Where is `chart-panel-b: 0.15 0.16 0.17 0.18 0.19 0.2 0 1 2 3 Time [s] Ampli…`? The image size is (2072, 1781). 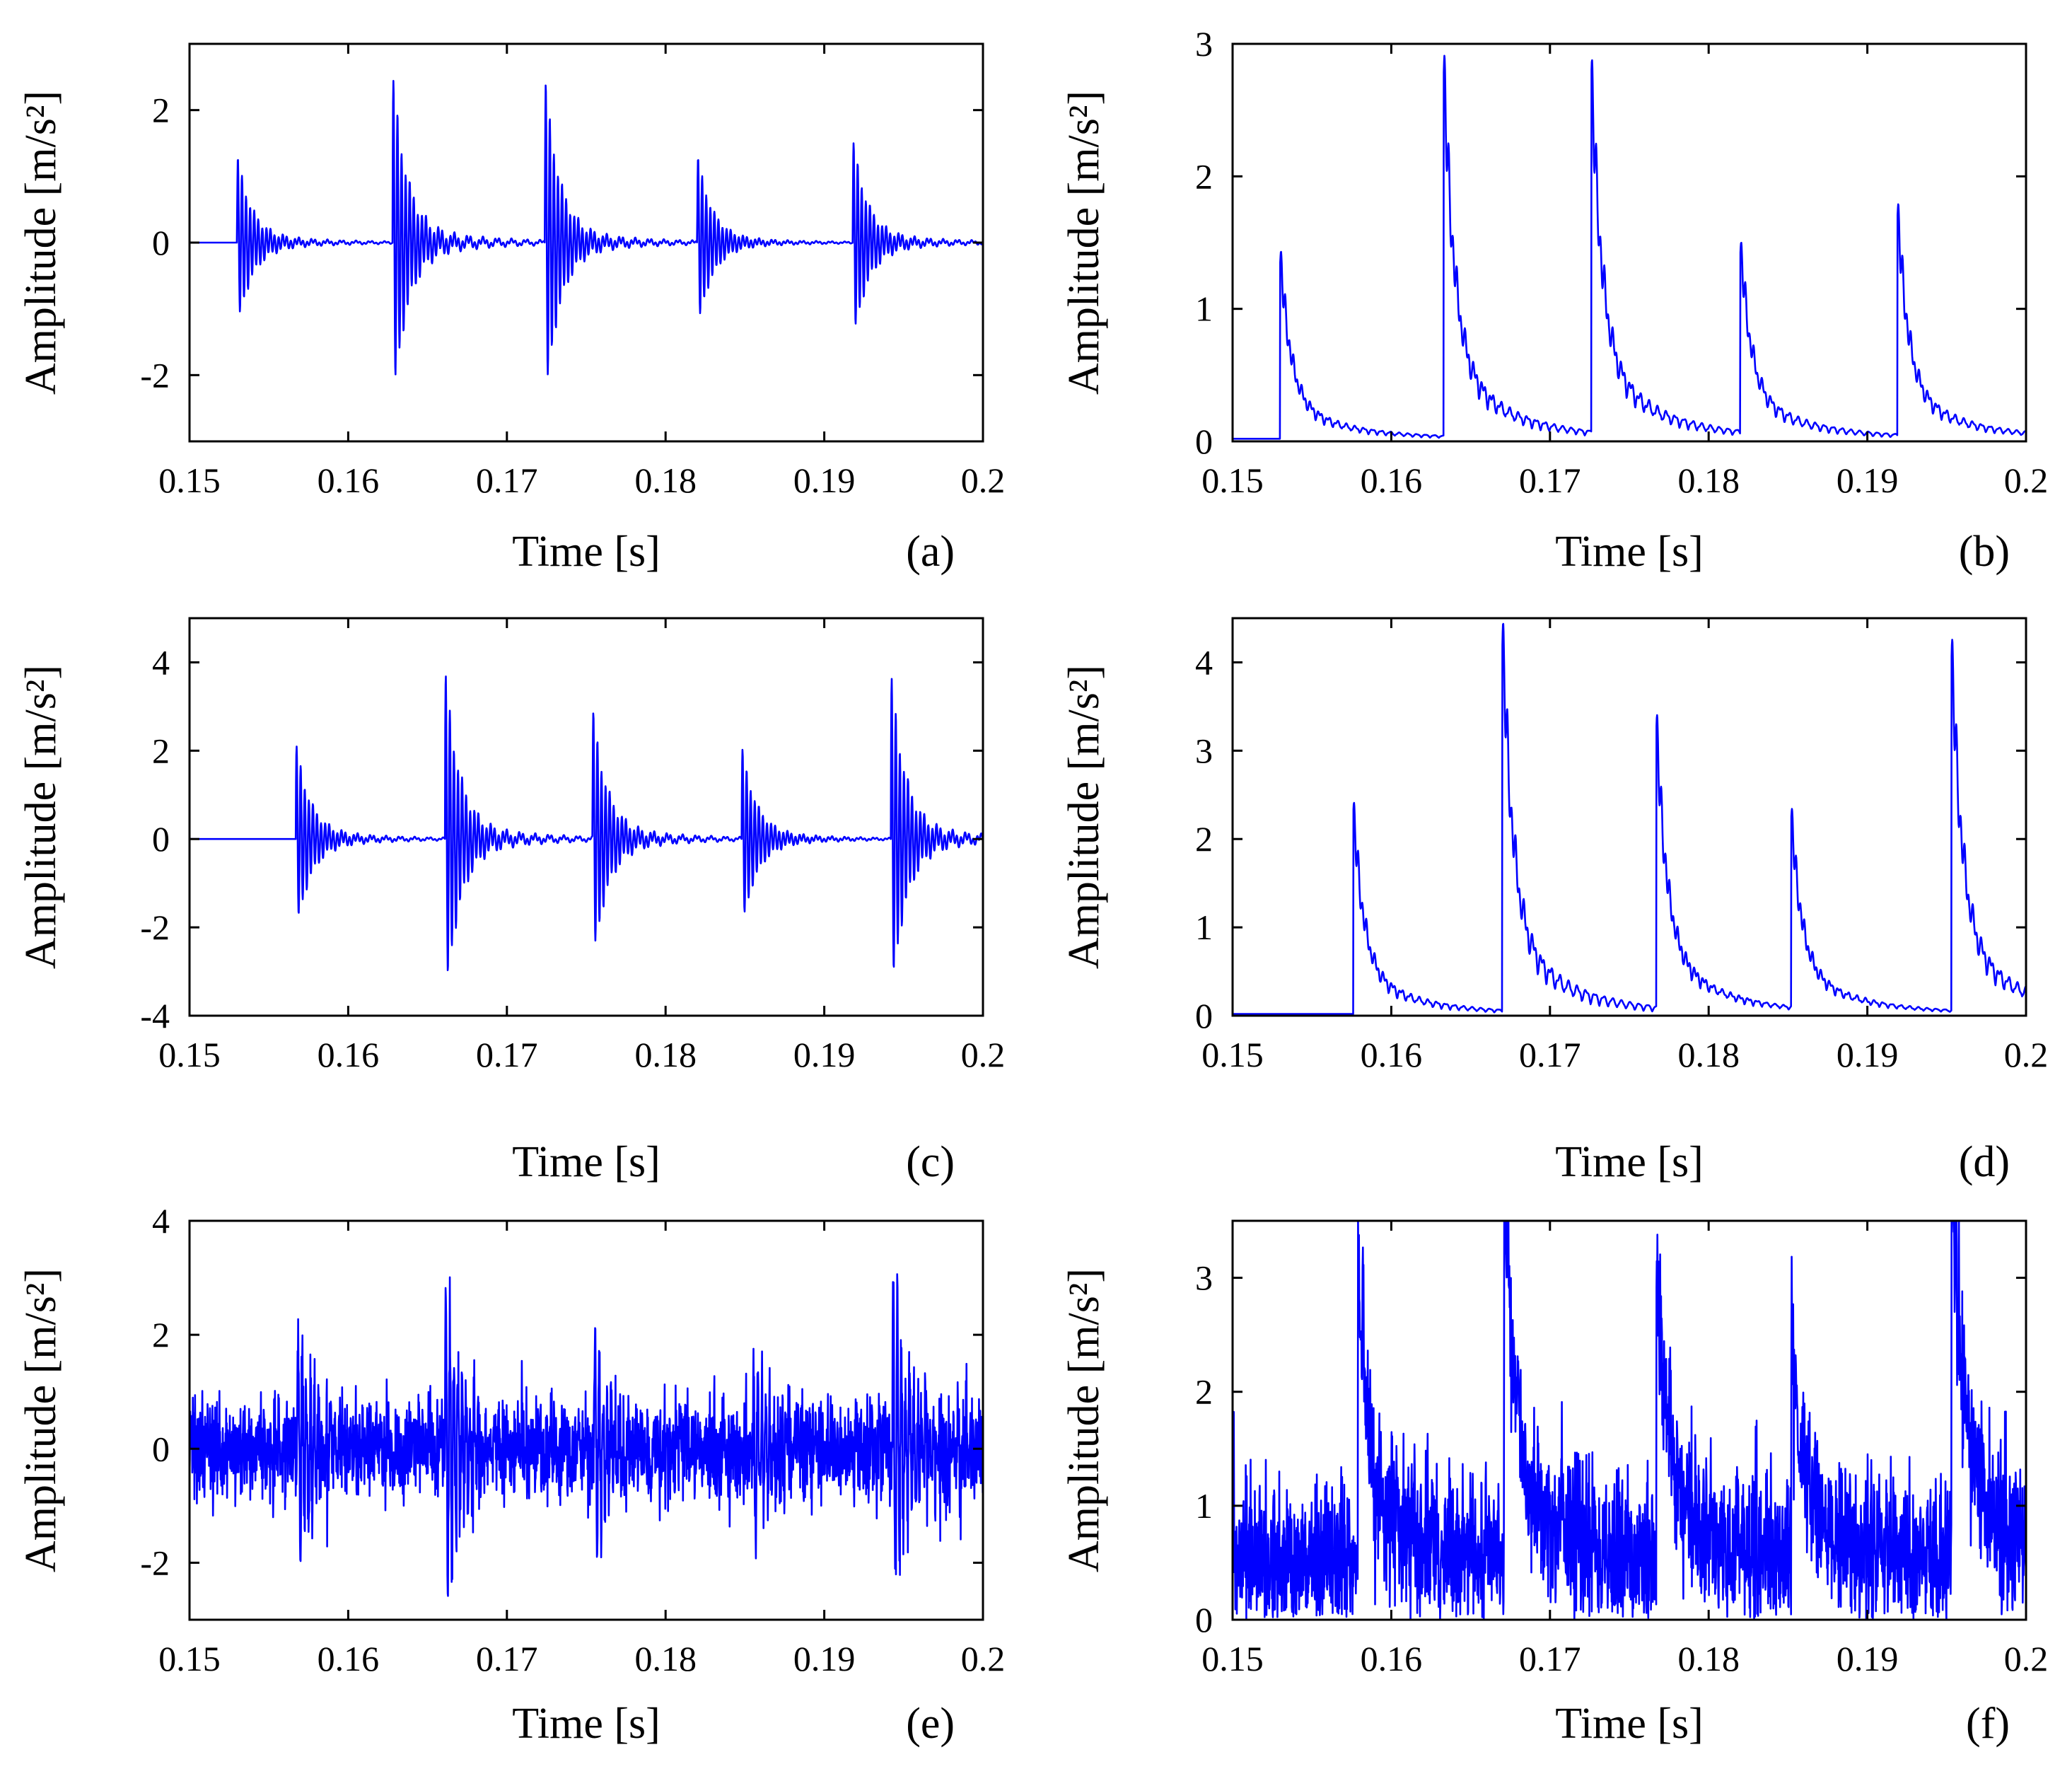 chart-panel-b: 0.15 0.16 0.17 0.18 0.19 0.2 0 1 2 3 Time [s] Ampli… is located at coordinates (1554, 300).